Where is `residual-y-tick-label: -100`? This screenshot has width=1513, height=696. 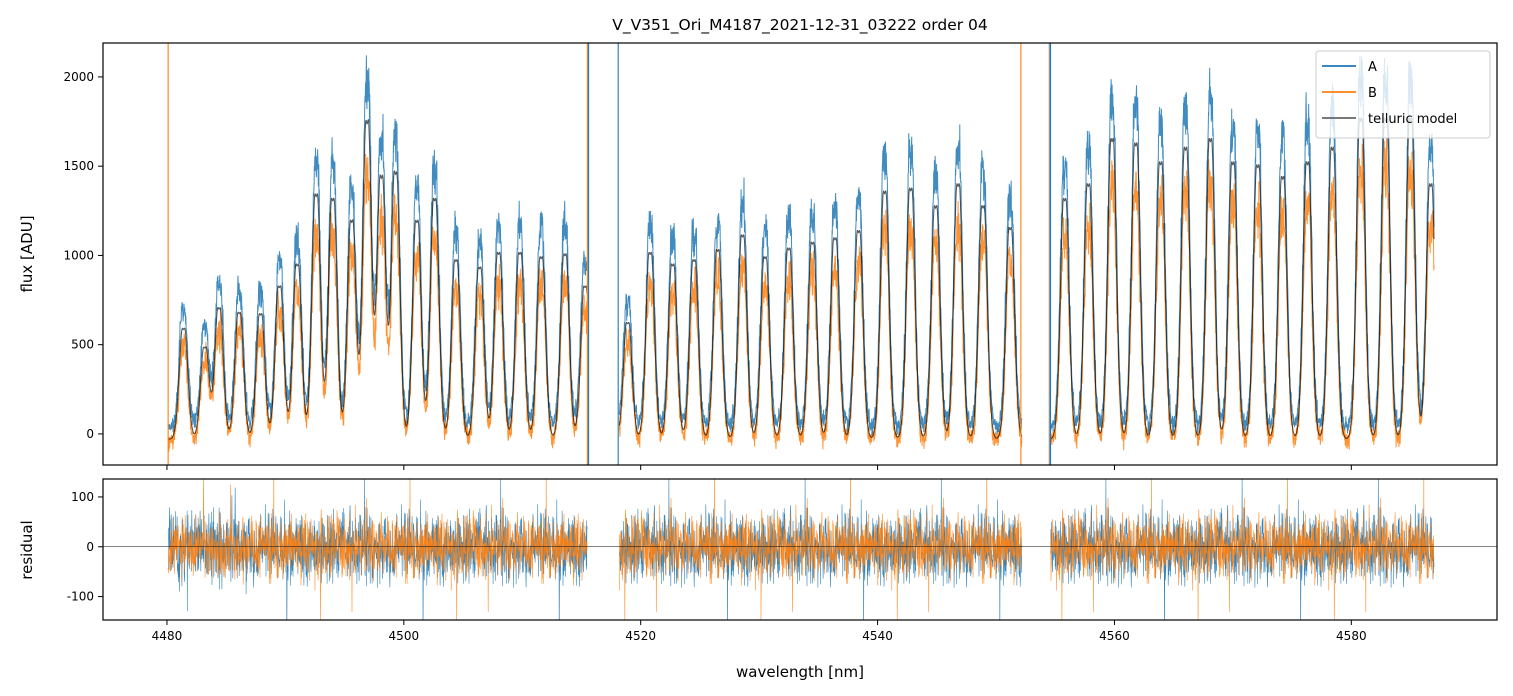 residual-y-tick-label: -100 is located at coordinates (80, 597).